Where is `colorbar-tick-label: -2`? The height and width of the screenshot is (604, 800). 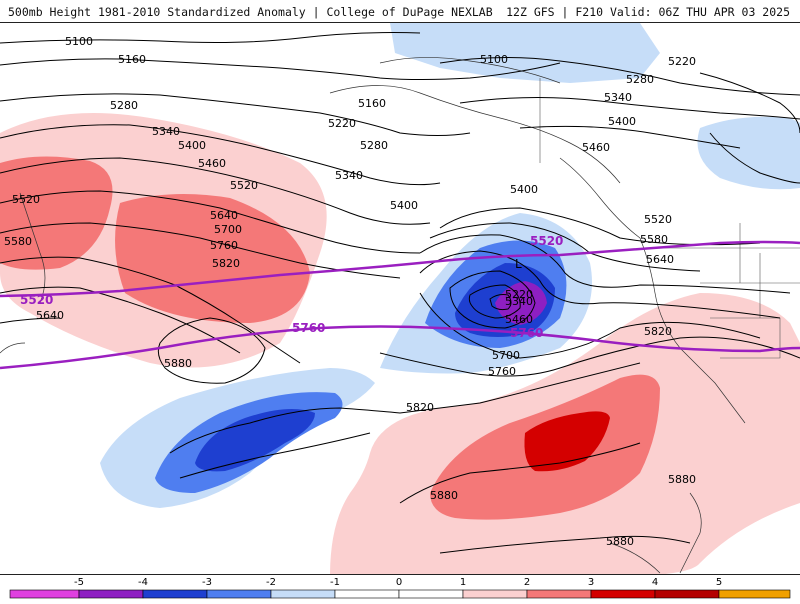
colorbar-tick-label: -2 is located at coordinates (271, 582).